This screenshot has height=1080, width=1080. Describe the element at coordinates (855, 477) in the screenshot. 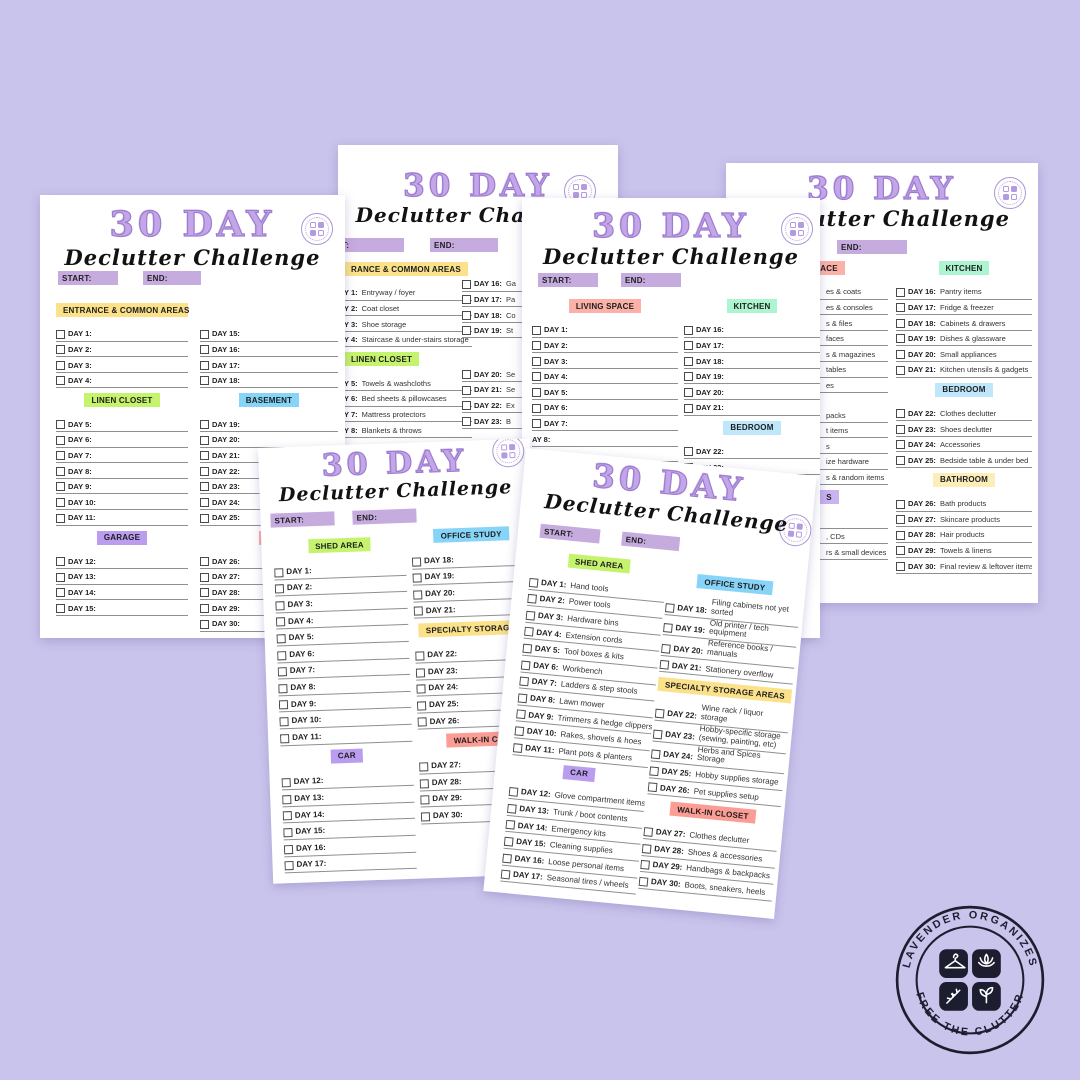

I see `task-text: s & random items` at that location.